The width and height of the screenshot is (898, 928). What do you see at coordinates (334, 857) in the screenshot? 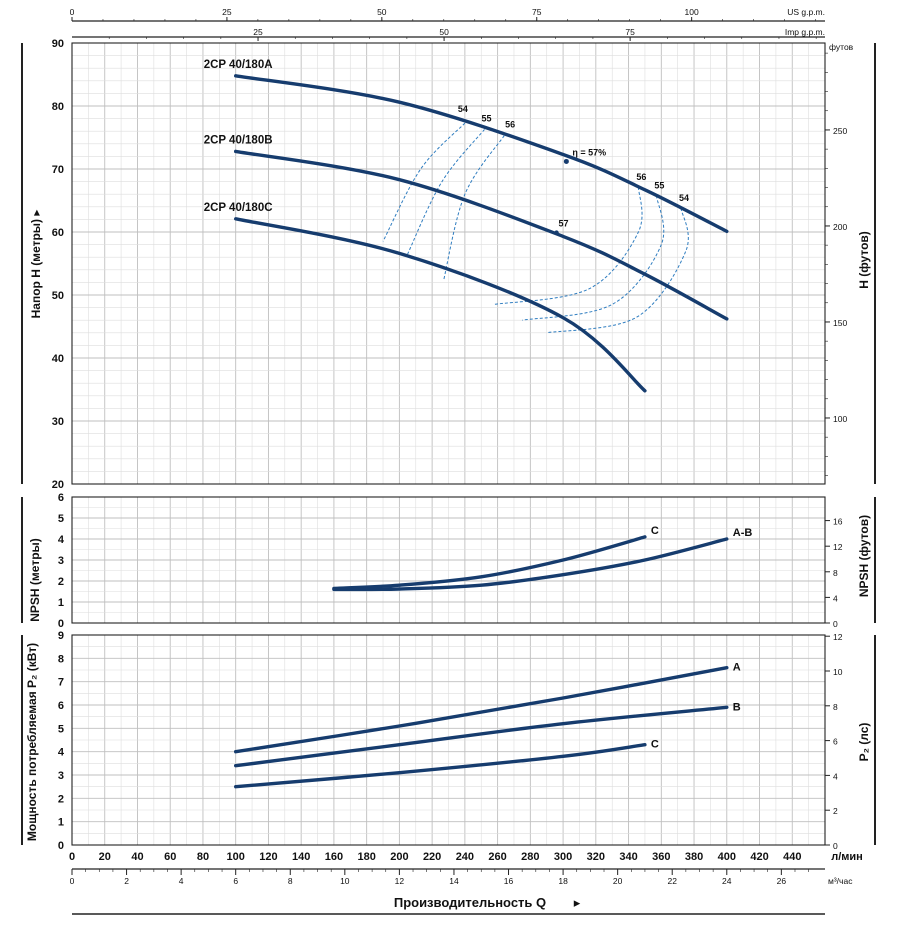
I see `lpm-tick-label: 160` at bounding box center [334, 857].